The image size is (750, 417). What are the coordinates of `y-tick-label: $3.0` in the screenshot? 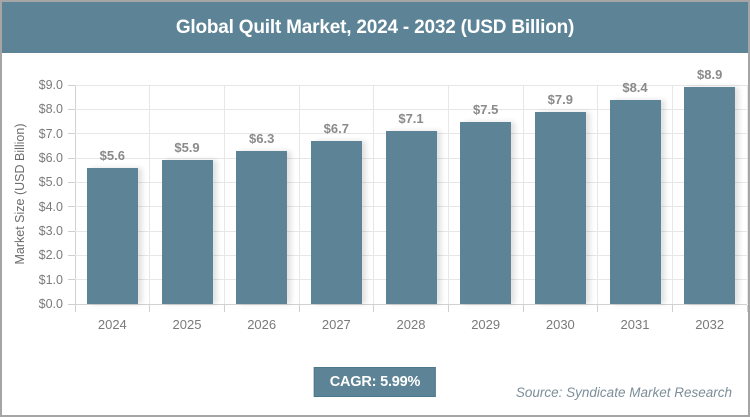 It's located at (50, 231).